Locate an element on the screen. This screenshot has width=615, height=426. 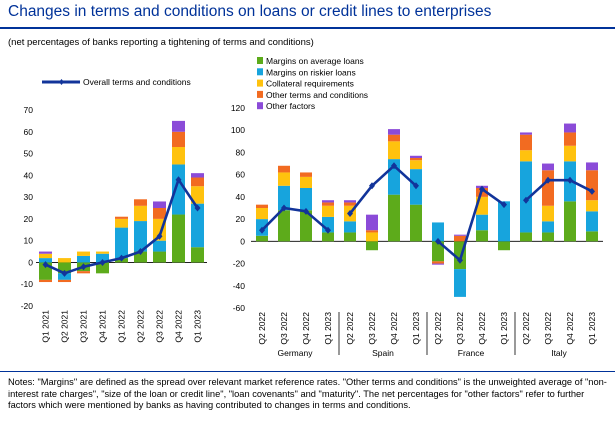
y-tick-label: -20 is located at coordinates (27, 306).